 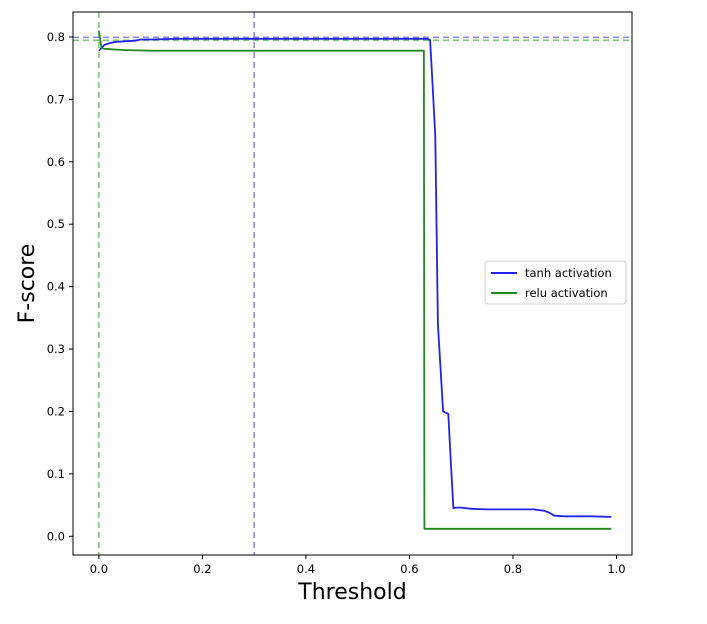 What do you see at coordinates (56, 224) in the screenshot?
I see `y-tick-label: 0.5` at bounding box center [56, 224].